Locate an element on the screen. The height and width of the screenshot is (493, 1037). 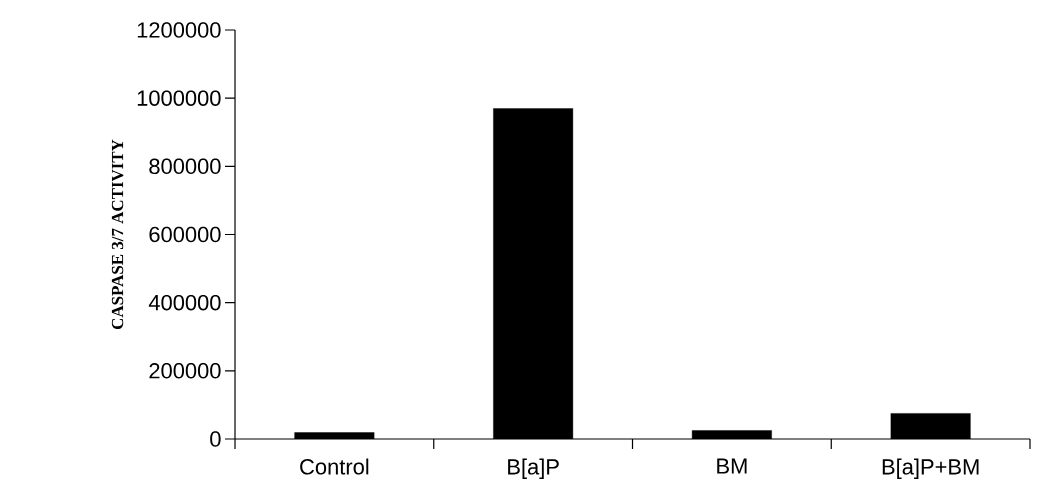
y-tick-label: 600000 is located at coordinates (185, 234).